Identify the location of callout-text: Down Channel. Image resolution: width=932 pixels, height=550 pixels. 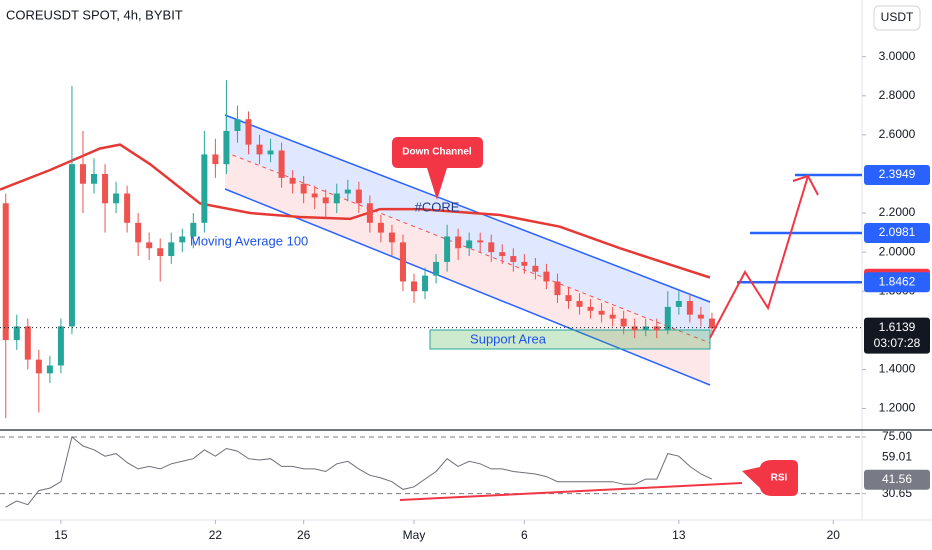
(437, 152).